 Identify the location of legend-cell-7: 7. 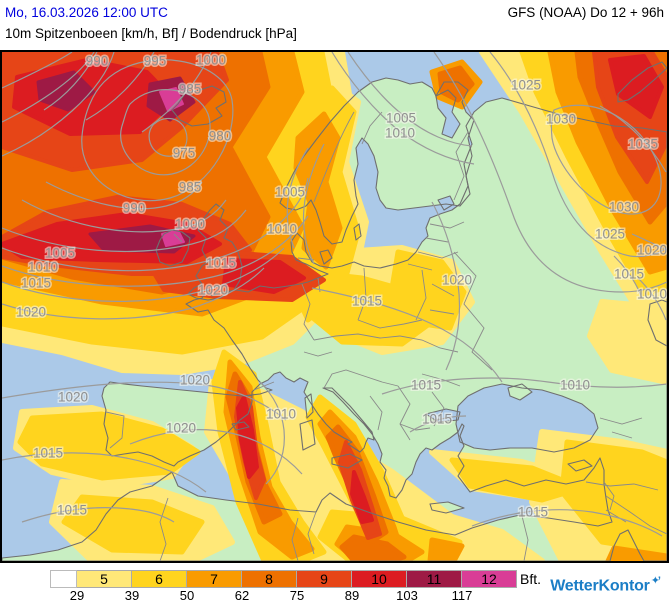
(214, 579).